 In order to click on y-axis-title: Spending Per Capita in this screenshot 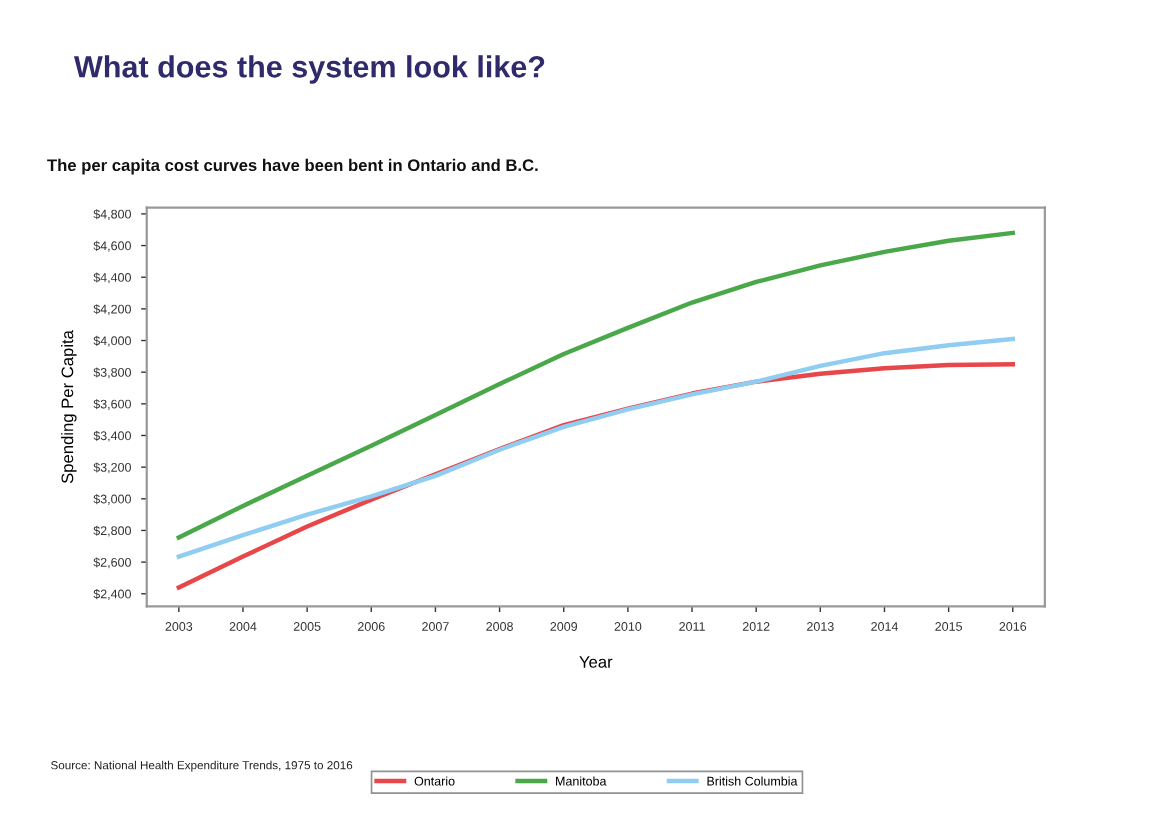, I will do `click(69, 407)`.